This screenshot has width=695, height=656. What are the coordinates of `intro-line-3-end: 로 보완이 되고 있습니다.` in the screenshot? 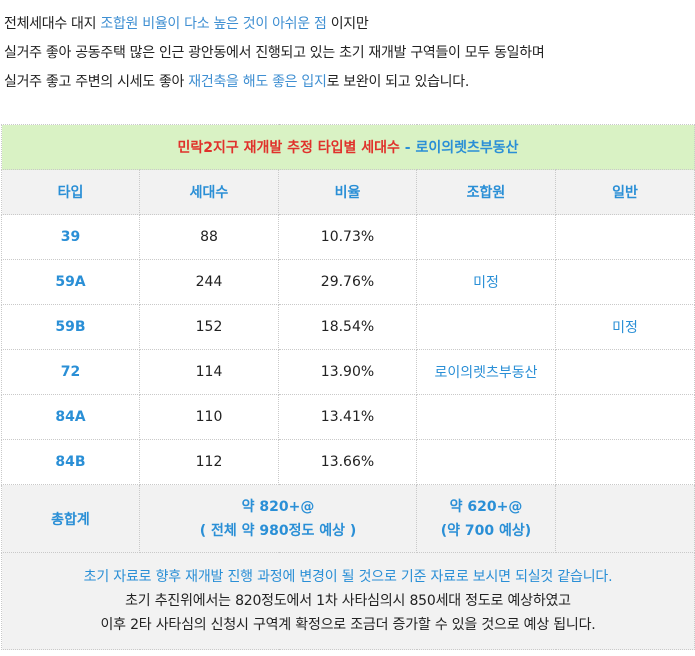 It's located at (398, 82).